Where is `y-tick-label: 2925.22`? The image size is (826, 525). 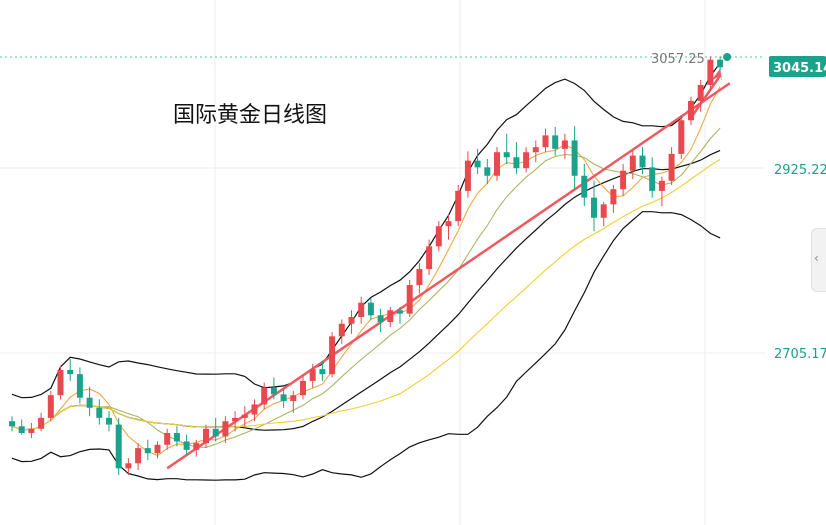 y-tick-label: 2925.22 is located at coordinates (800, 170).